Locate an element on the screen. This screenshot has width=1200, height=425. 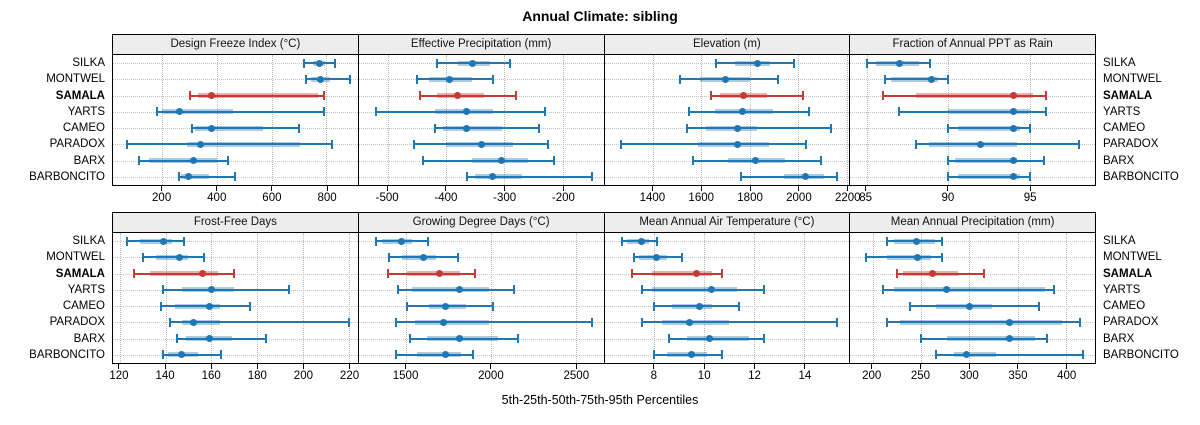
x-tick-label: 200 is located at coordinates (303, 376).